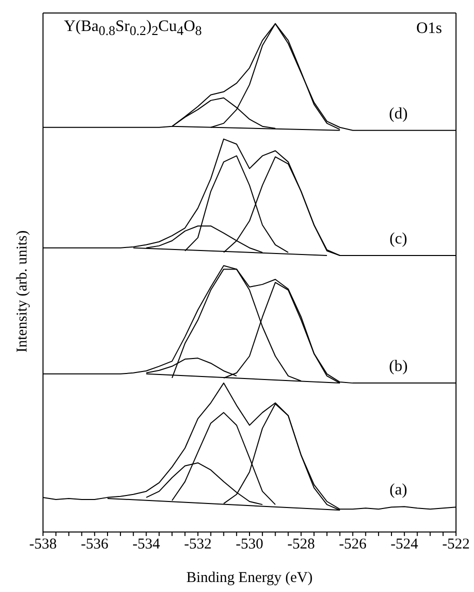  What do you see at coordinates (146, 544) in the screenshot?
I see `x-tick-label: -534` at bounding box center [146, 544].